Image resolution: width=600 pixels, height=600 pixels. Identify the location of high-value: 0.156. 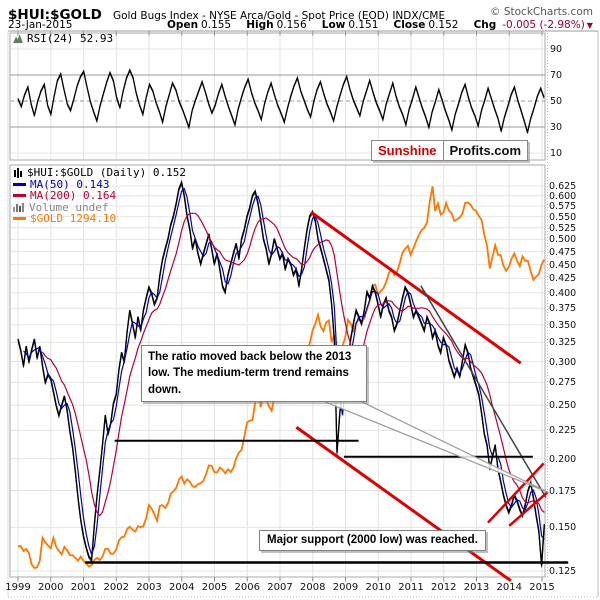
(291, 25).